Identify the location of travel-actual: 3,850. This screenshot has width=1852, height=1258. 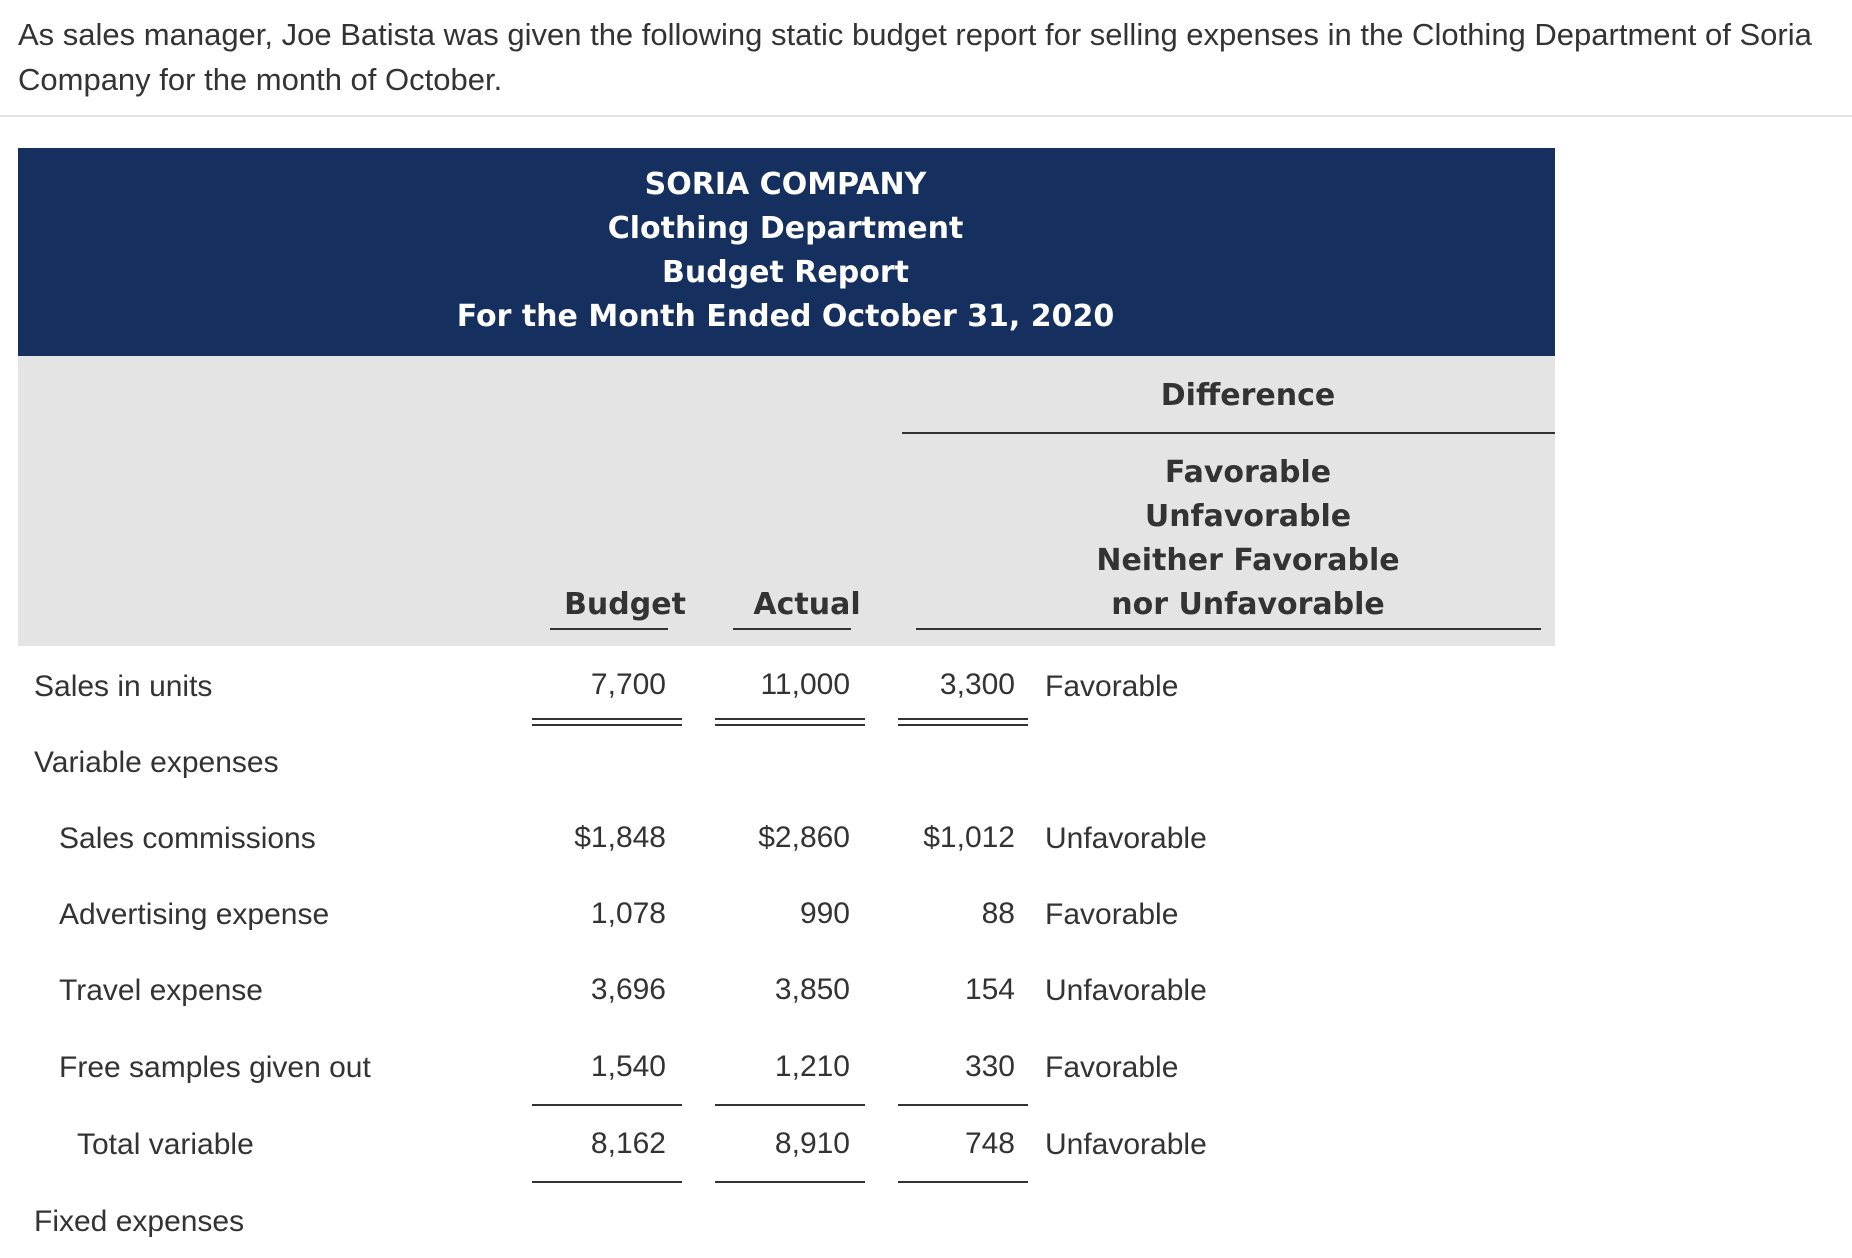
(812, 989).